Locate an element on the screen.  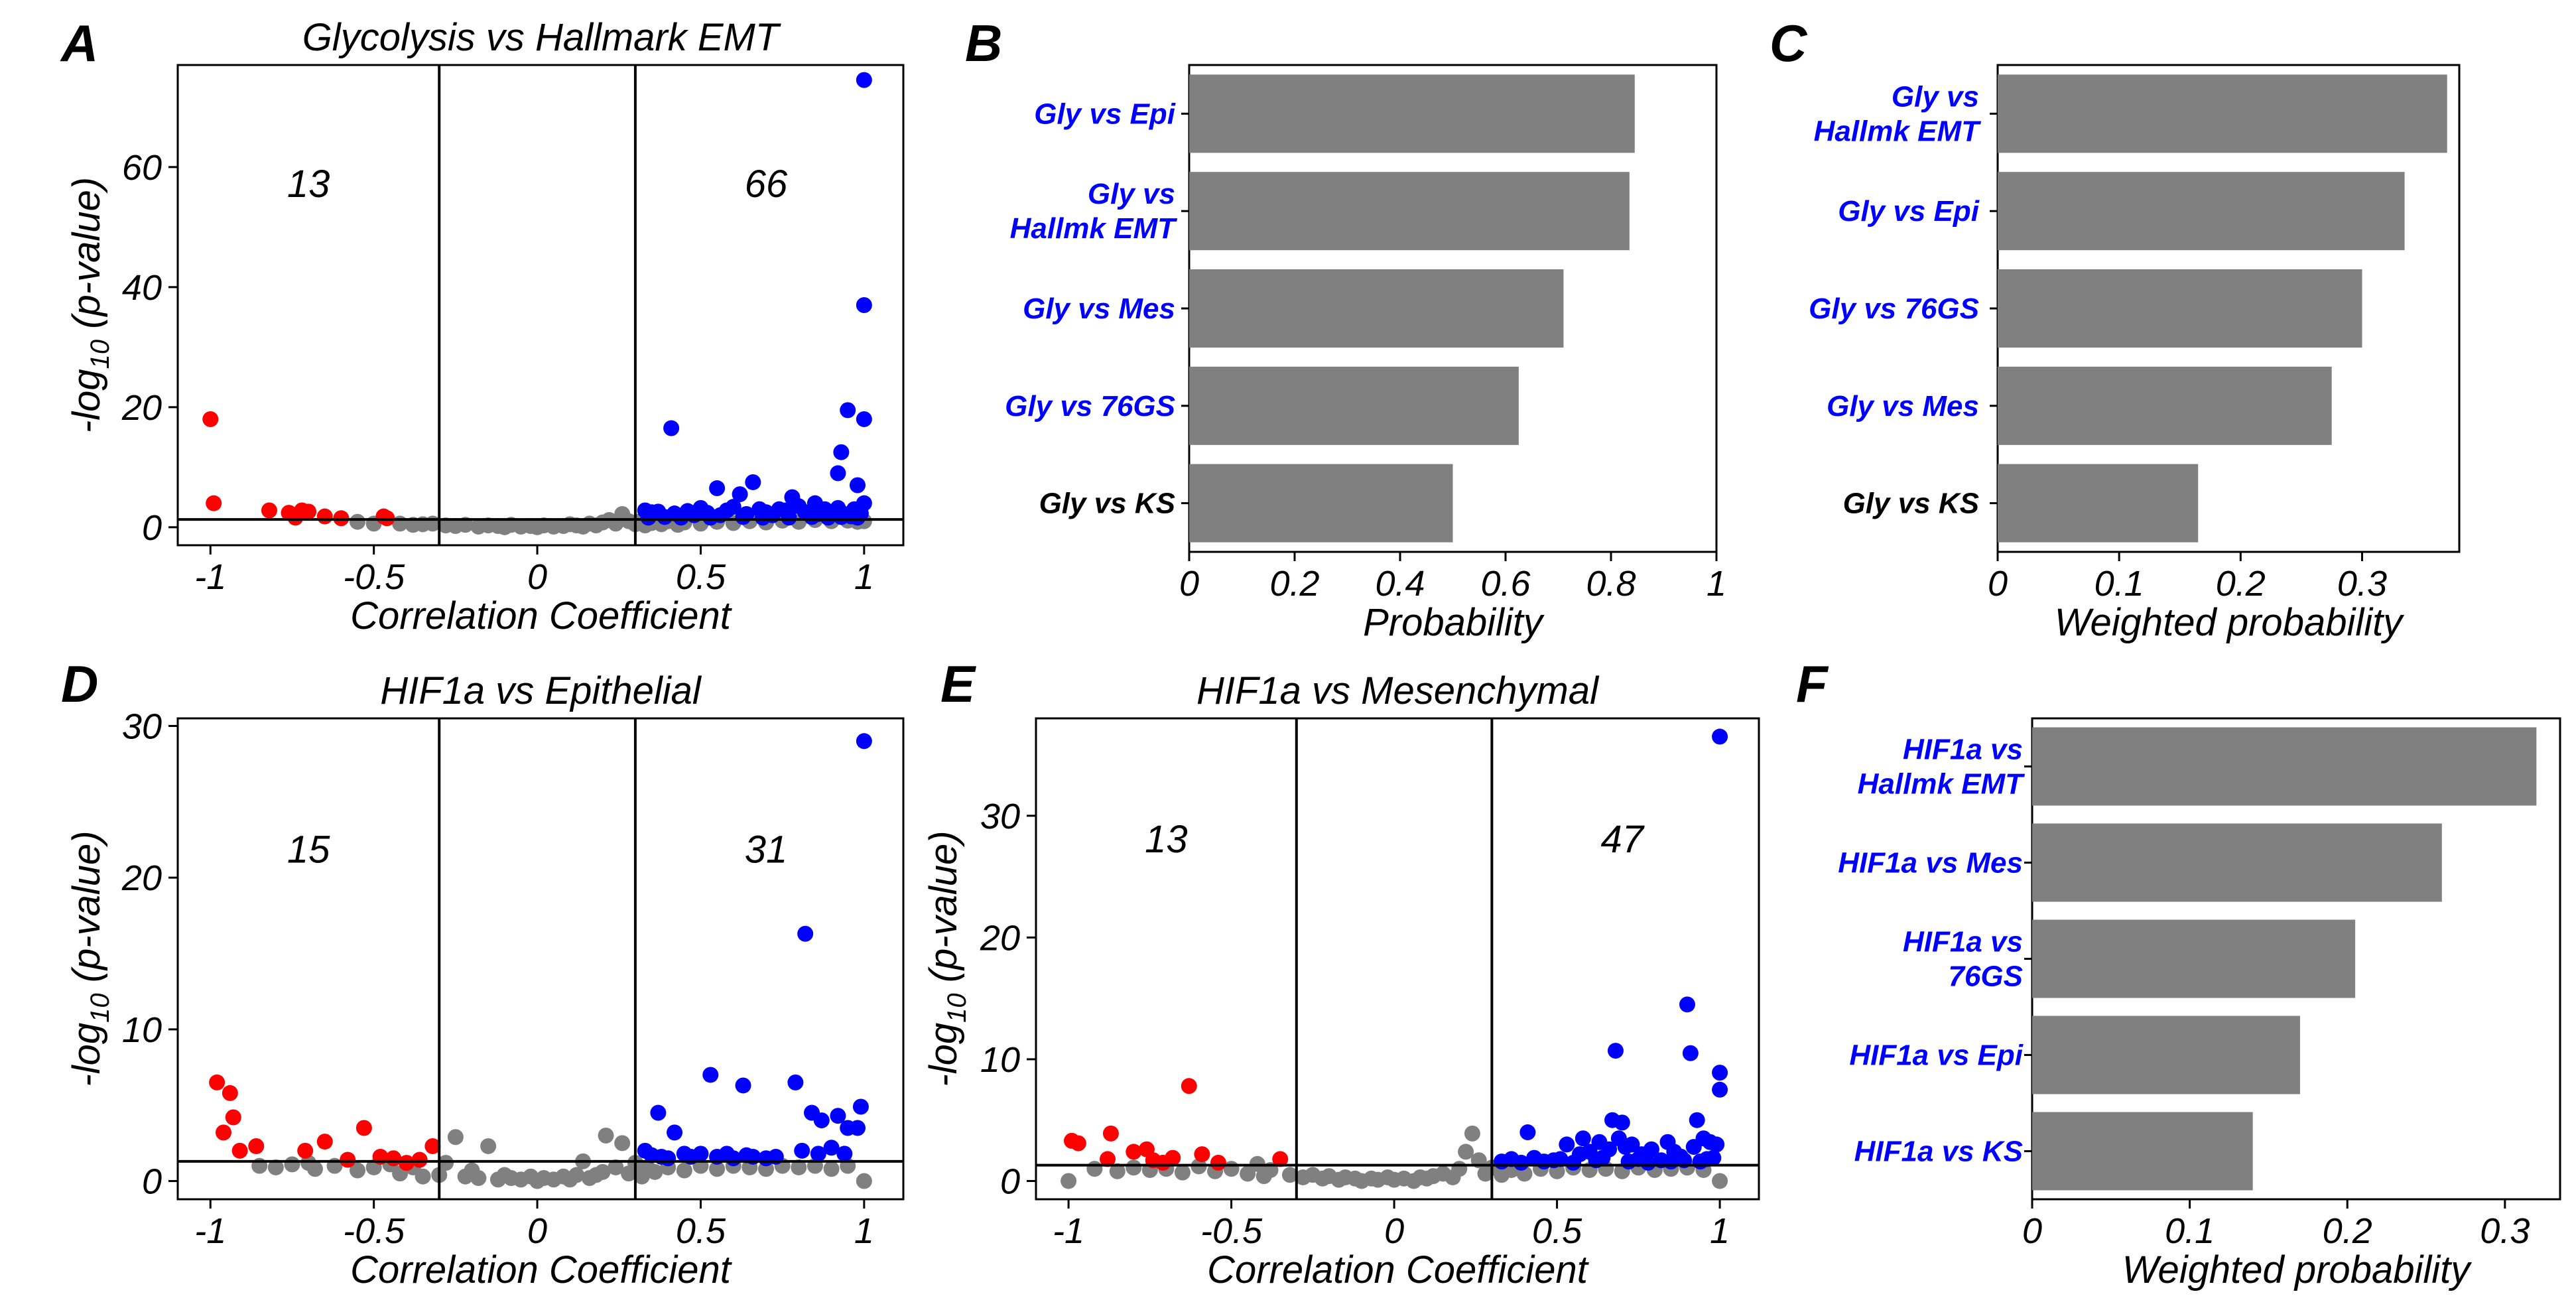
category-label: 76GS is located at coordinates (1986, 976).